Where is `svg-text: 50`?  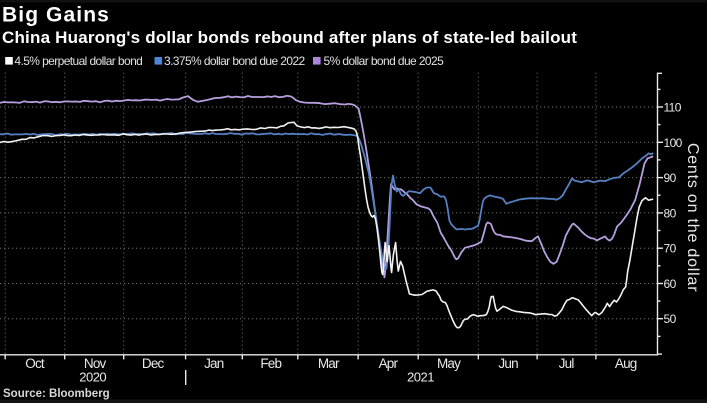 svg-text: 50 is located at coordinates (670, 319).